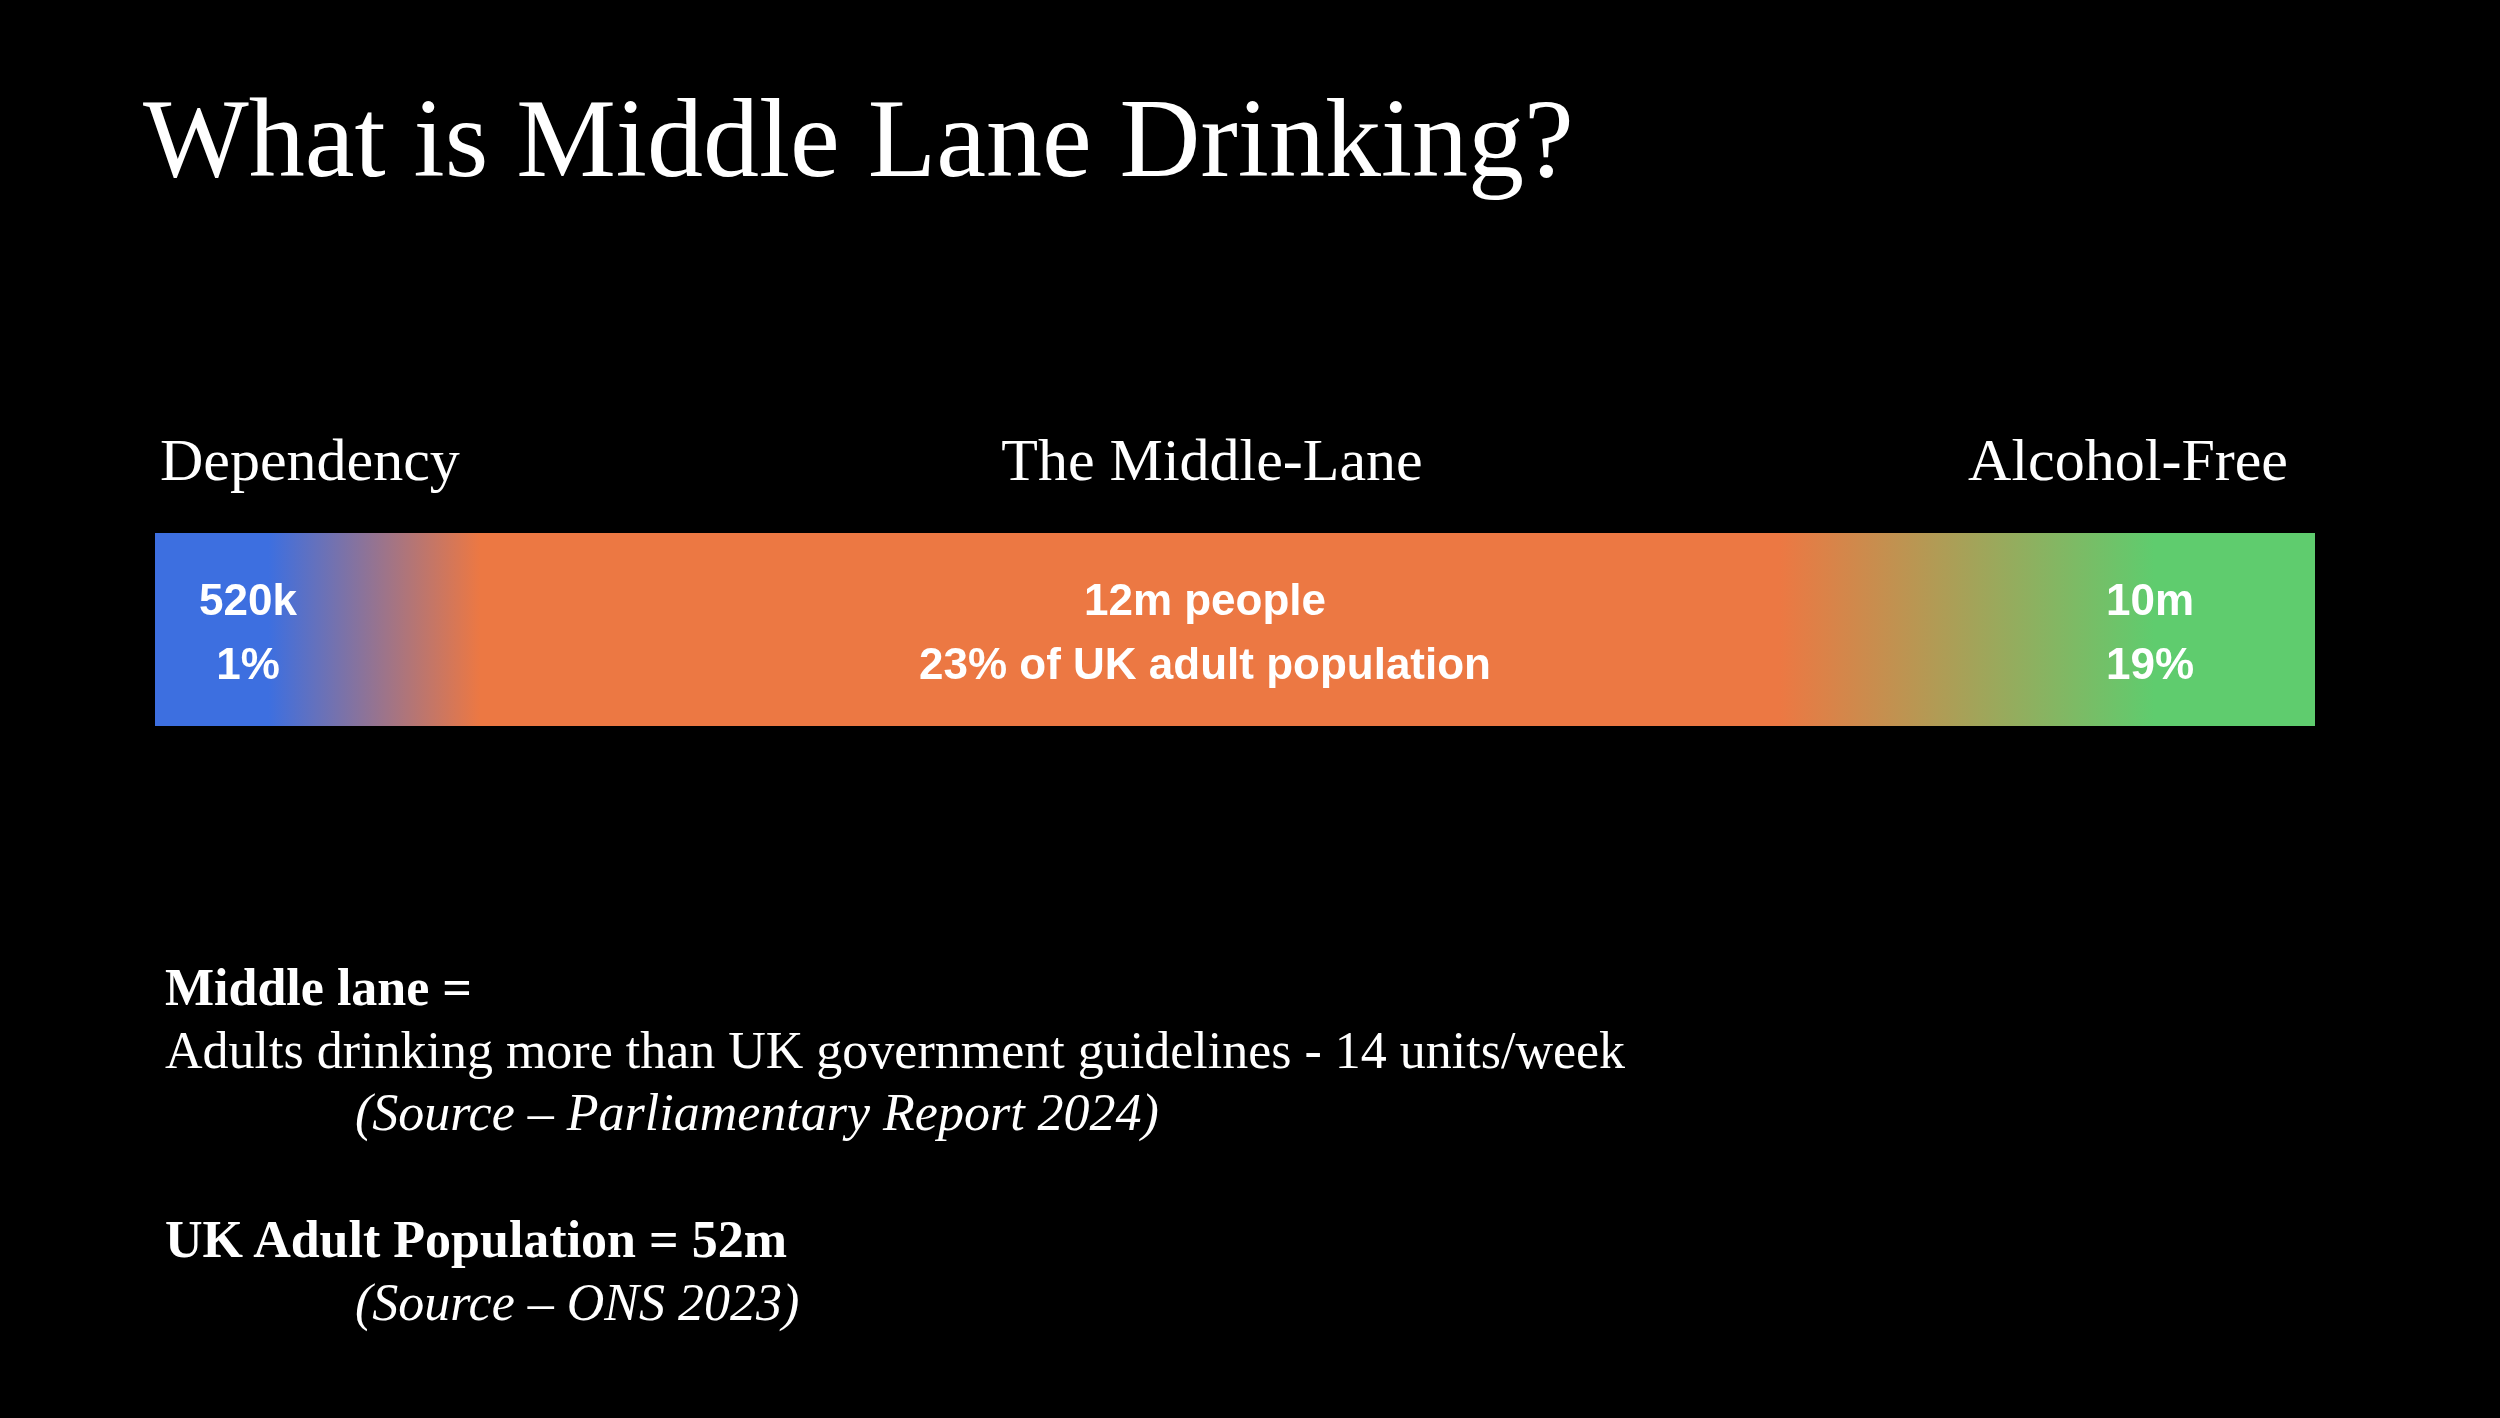 The width and height of the screenshot is (2500, 1418). I want to click on category-label: The Middle-Lane, so click(1212, 460).